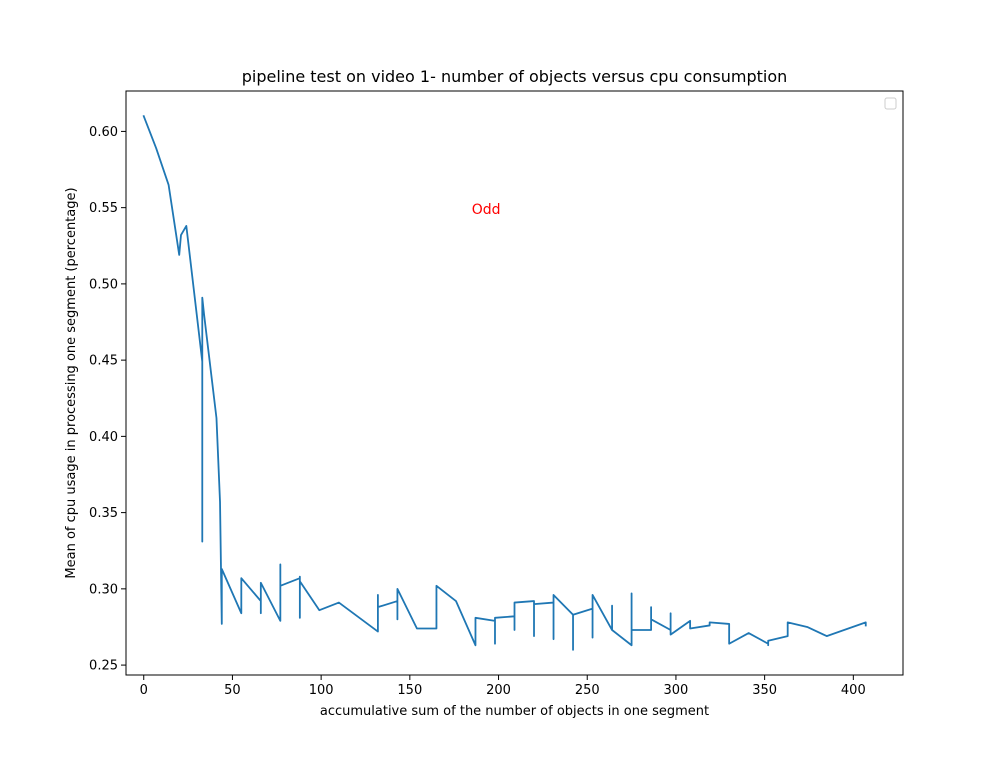 Image resolution: width=1002 pixels, height=758 pixels. I want to click on x-tick-label: 200, so click(498, 690).